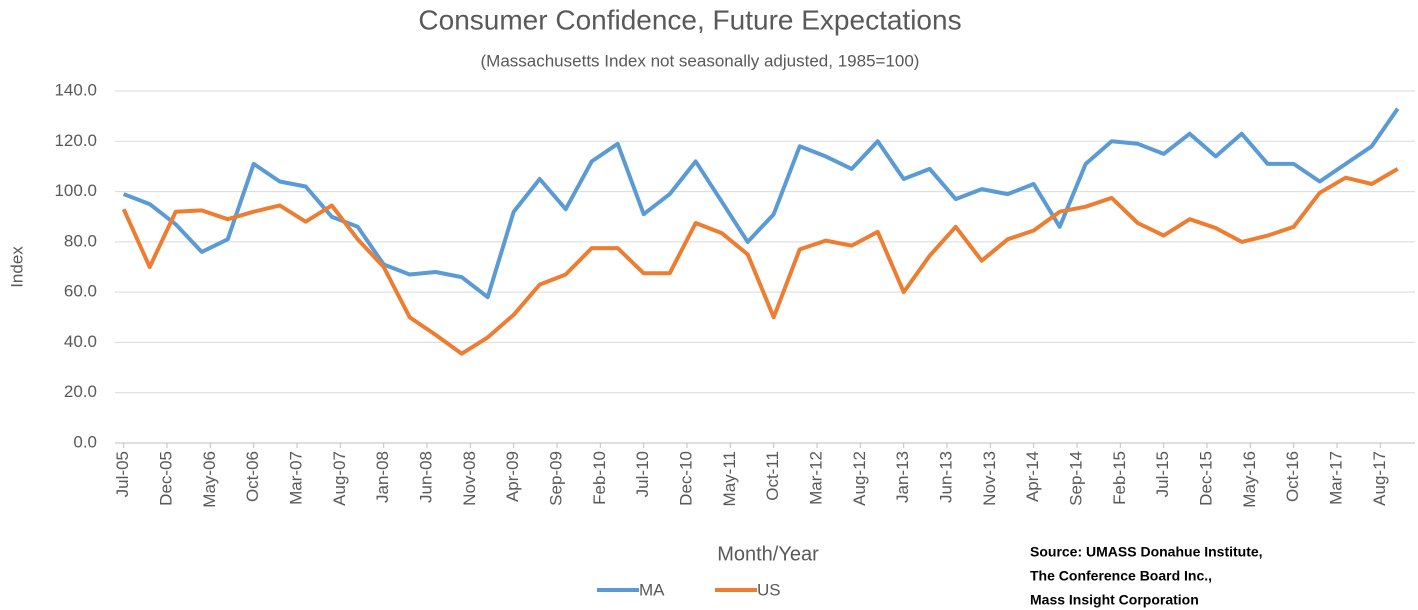 This screenshot has height=610, width=1418. I want to click on x-tick-label: Aug-12, so click(859, 478).